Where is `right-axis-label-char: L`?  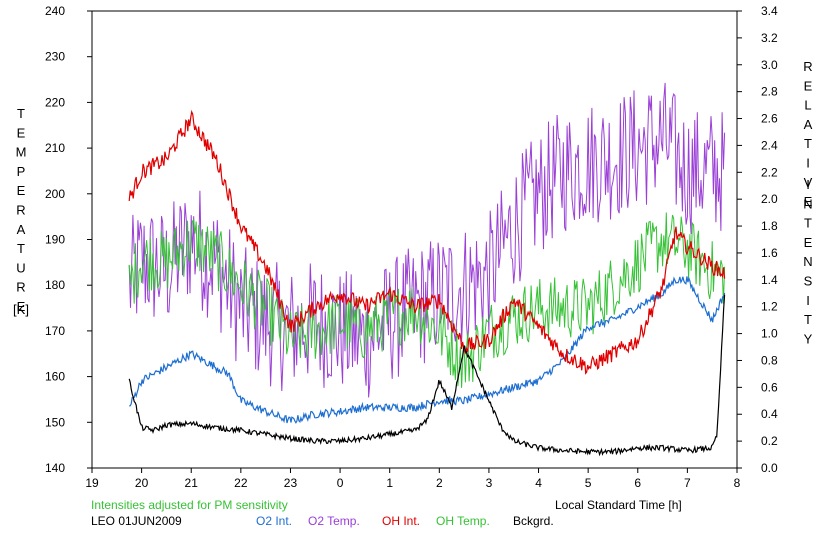 right-axis-label-char: L is located at coordinates (807, 105).